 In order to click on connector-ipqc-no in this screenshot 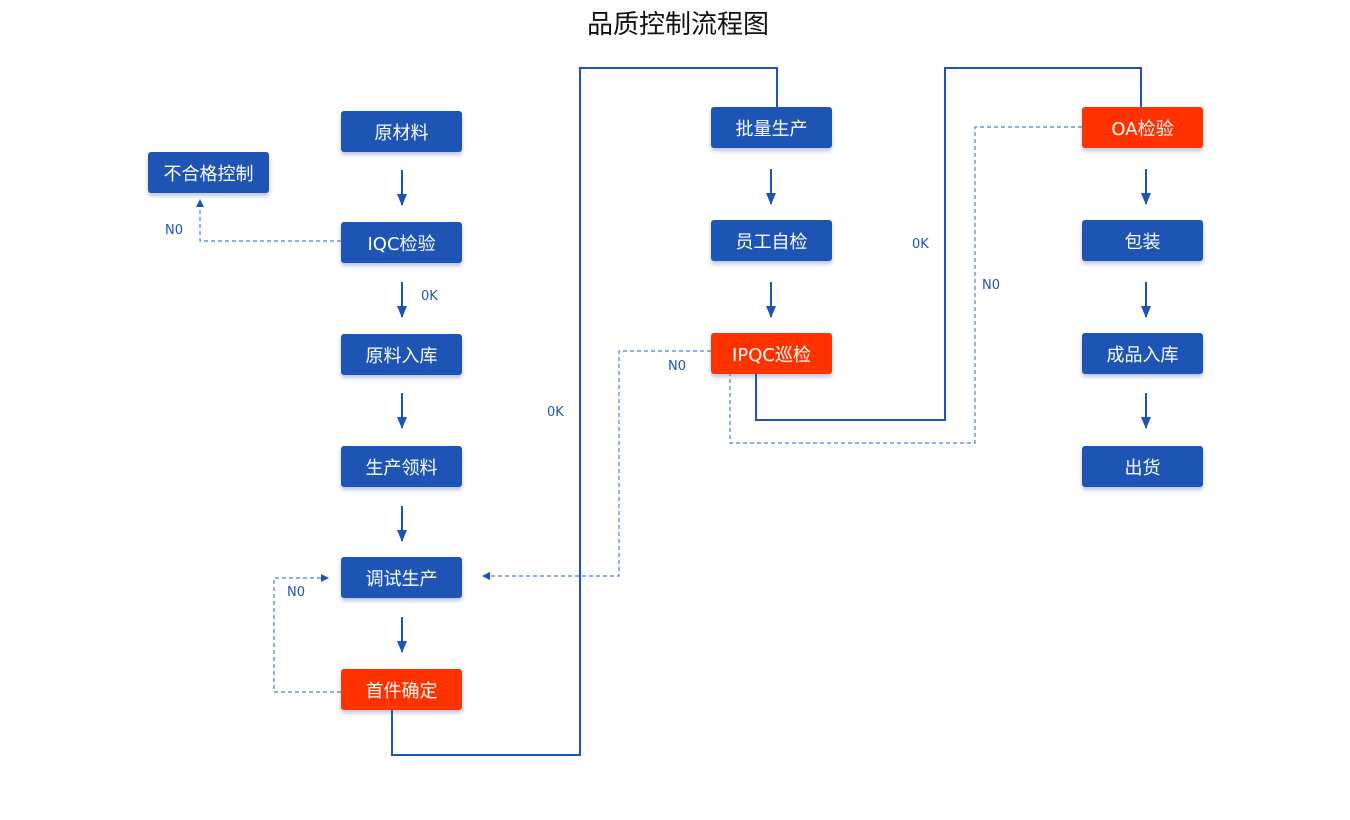, I will do `click(596, 465)`.